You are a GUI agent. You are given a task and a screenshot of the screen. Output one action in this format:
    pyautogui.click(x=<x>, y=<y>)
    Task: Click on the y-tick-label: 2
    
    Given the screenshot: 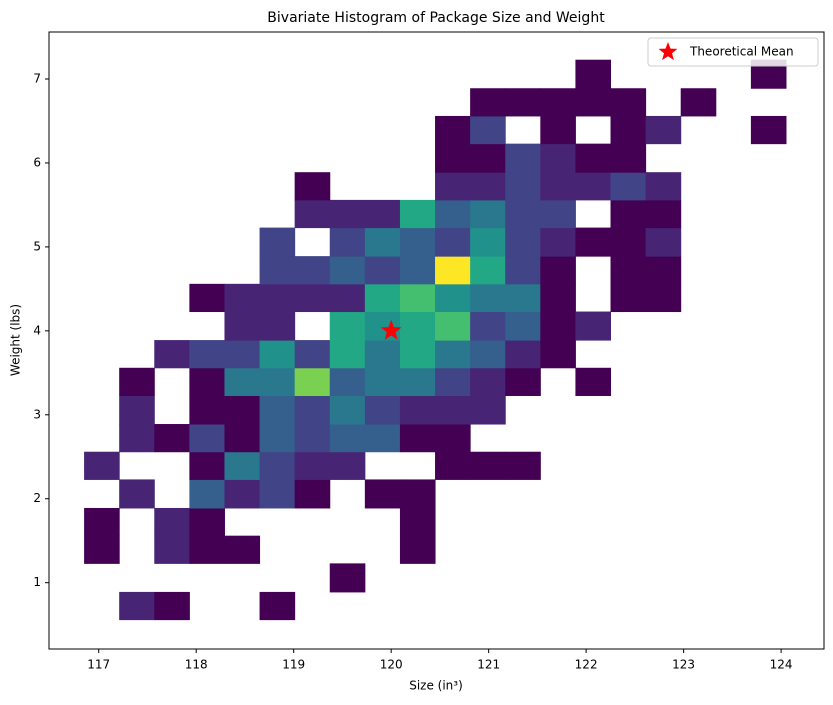 What is the action you would take?
    pyautogui.click(x=37, y=498)
    